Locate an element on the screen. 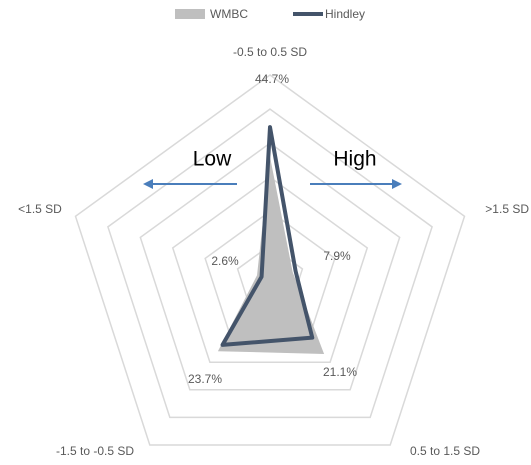  category-label: <1.5 SD is located at coordinates (40, 209).